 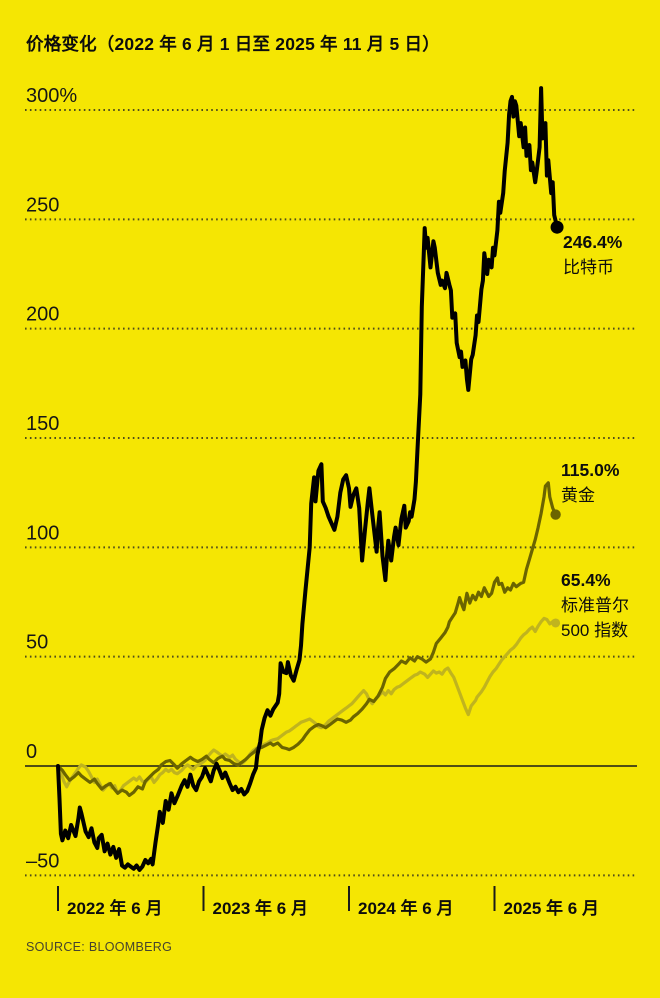 What do you see at coordinates (42, 315) in the screenshot?
I see `y-axis-label-200: 200` at bounding box center [42, 315].